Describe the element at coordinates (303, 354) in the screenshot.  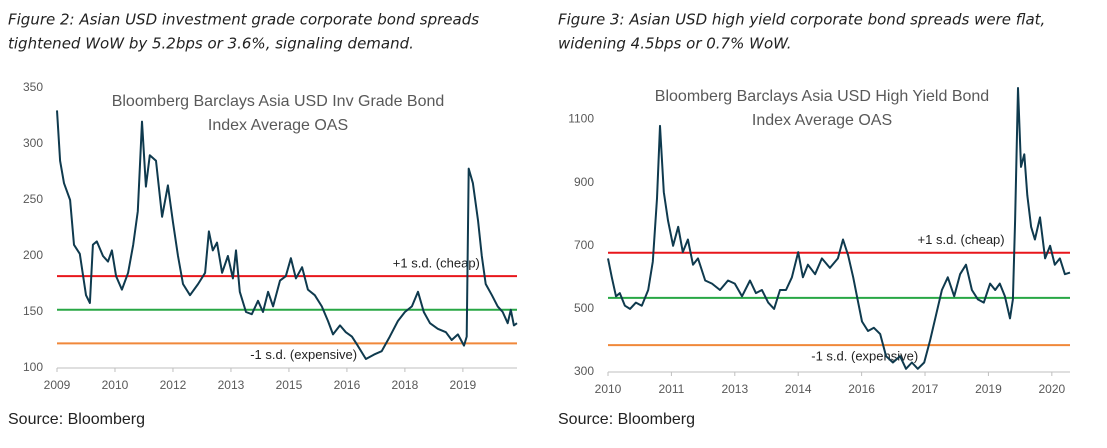
I see `reference-label: -1 s.d. (expensive)` at that location.